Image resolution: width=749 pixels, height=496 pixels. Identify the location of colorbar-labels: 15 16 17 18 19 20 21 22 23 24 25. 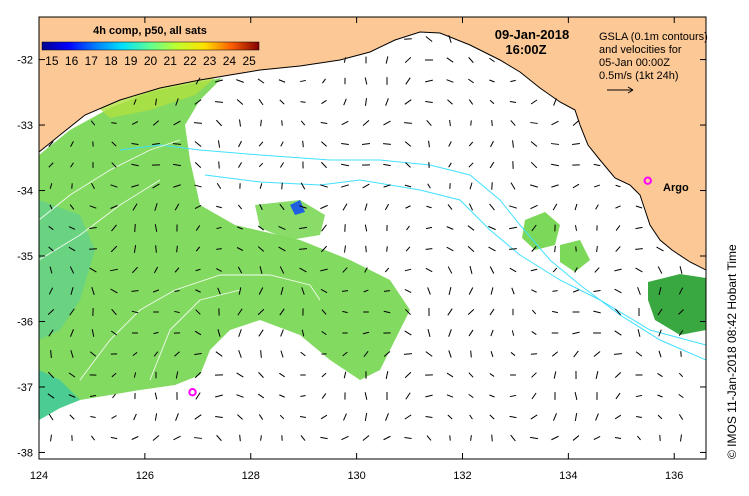
(150, 61).